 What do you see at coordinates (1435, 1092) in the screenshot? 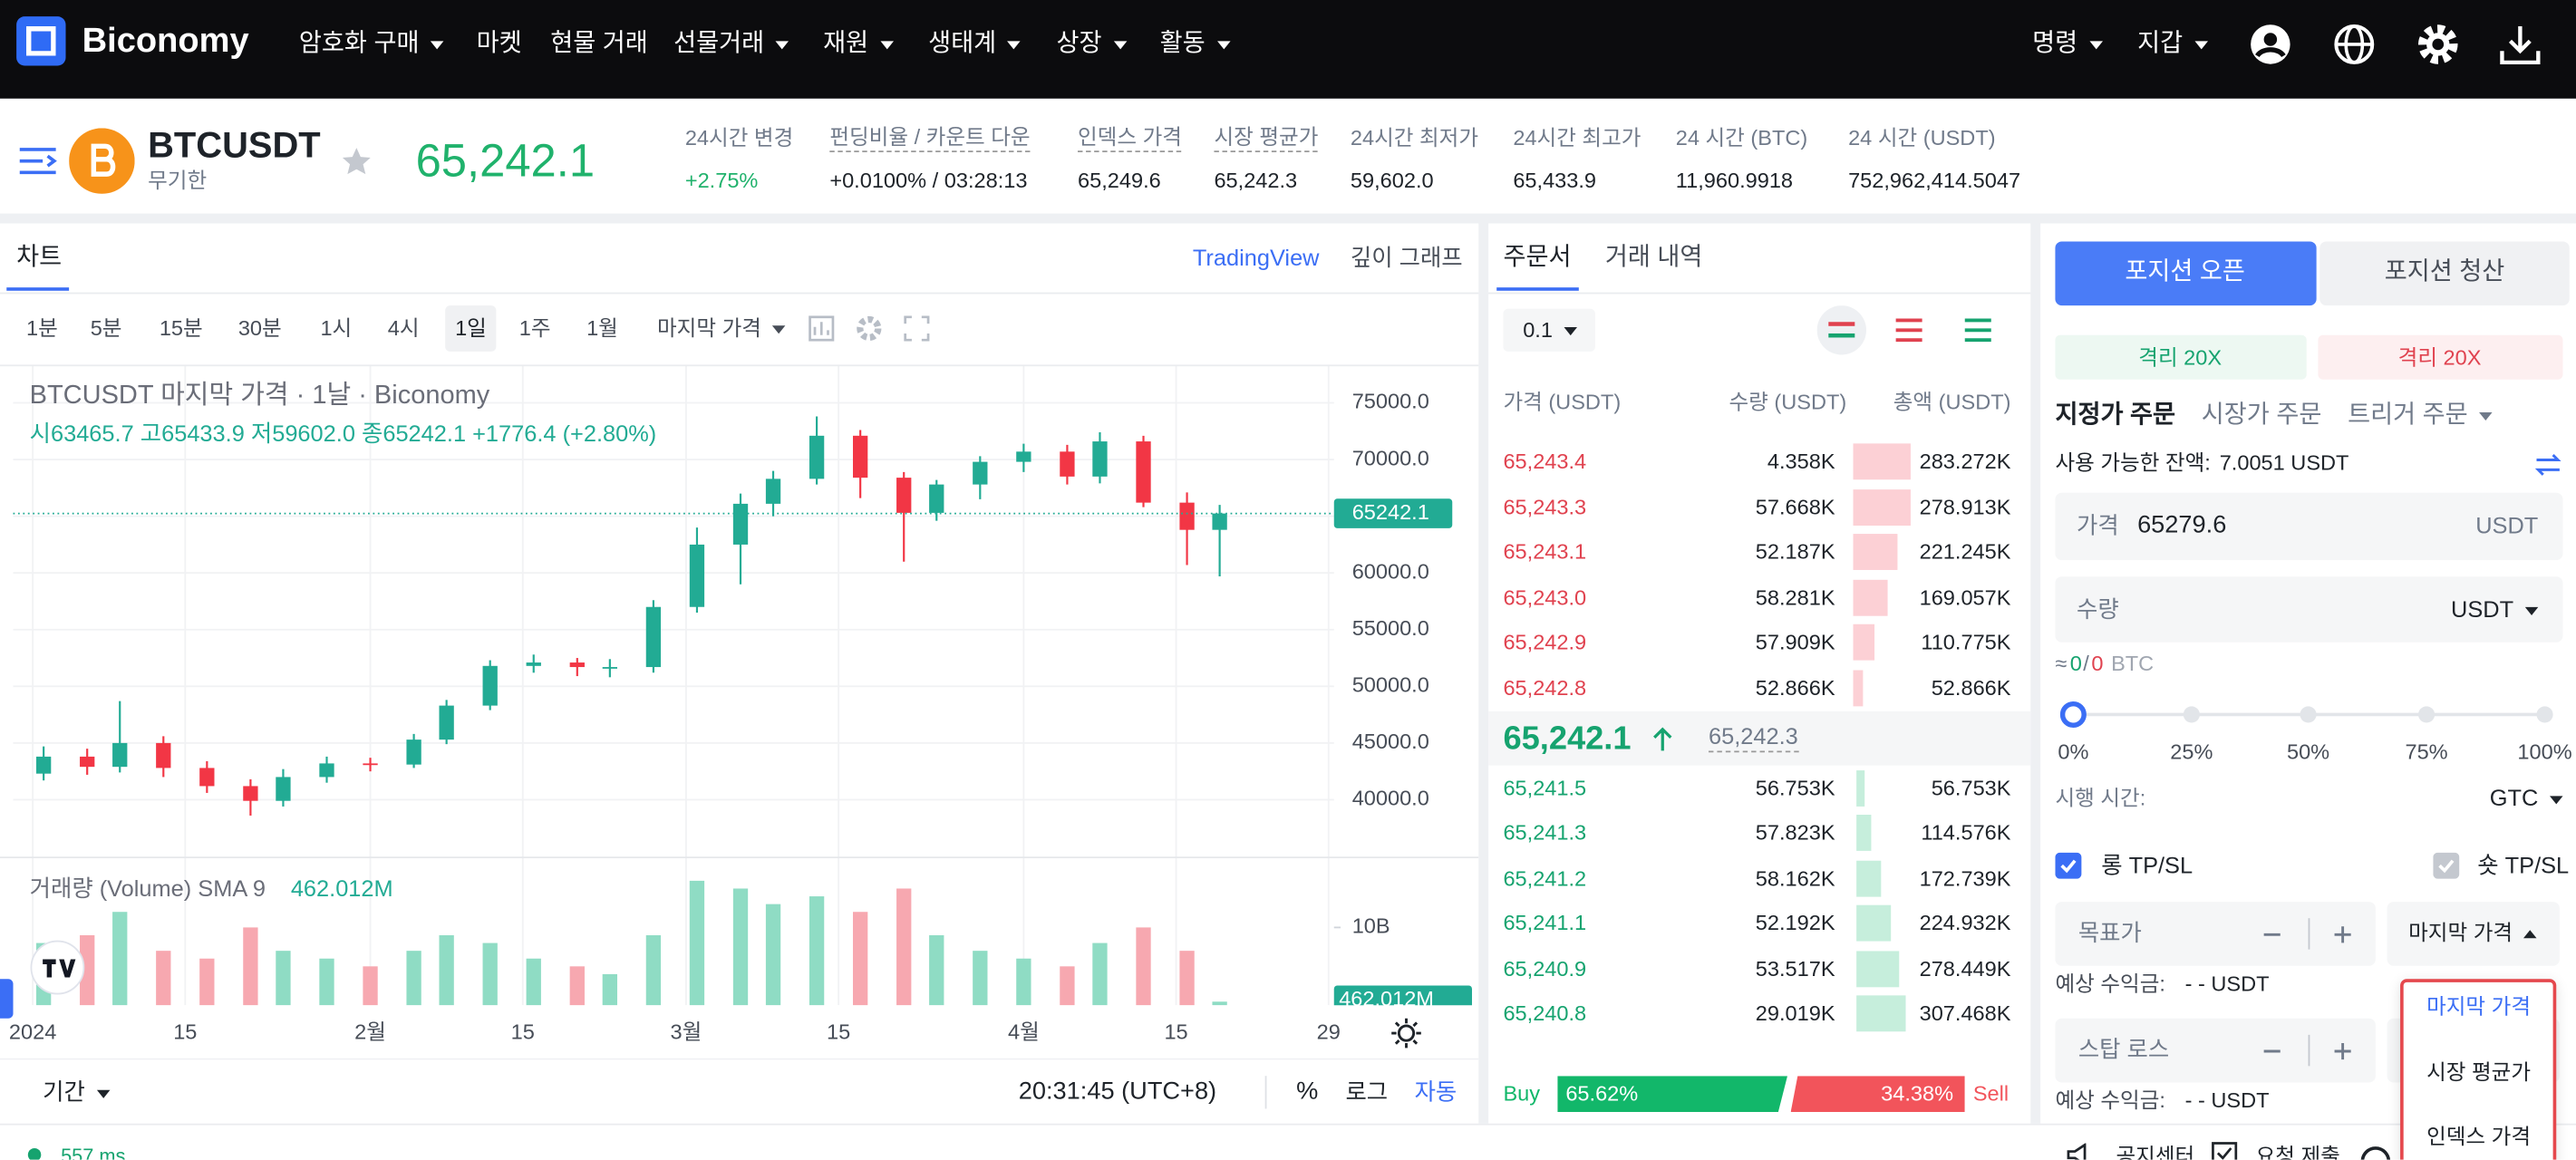
I see `auto-toggle: 자동` at bounding box center [1435, 1092].